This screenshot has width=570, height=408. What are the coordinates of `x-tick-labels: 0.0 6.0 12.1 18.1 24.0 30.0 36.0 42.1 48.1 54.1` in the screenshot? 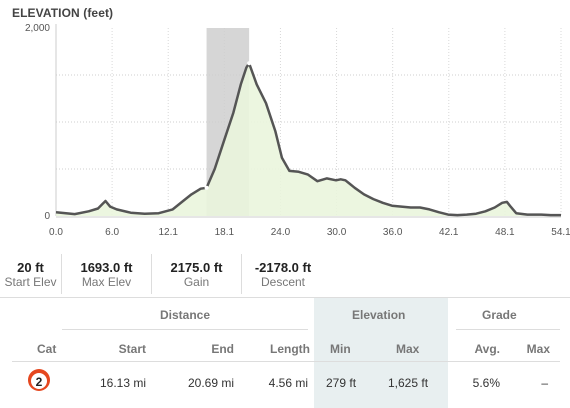 It's located at (309, 232).